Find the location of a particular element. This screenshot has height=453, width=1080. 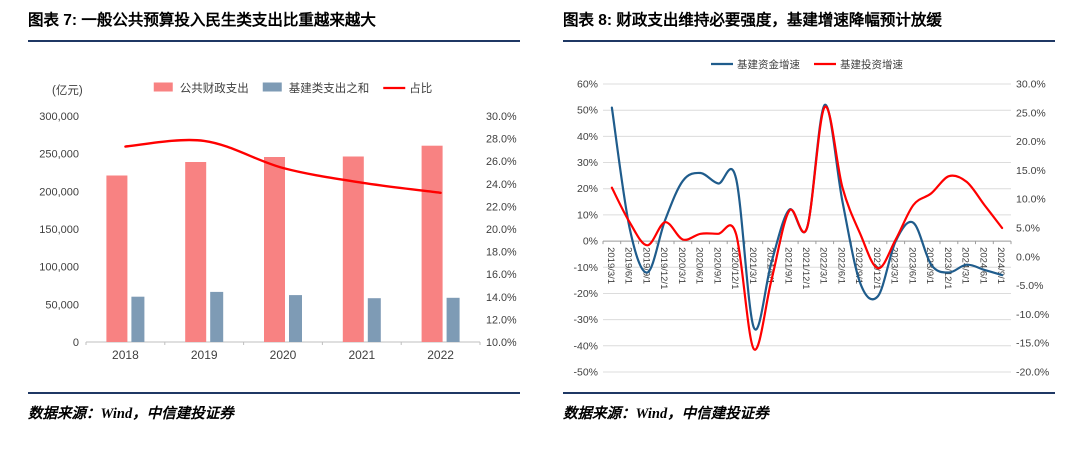

figure-8-source: 数据来源：Wind，中信建投证券 is located at coordinates (666, 414).